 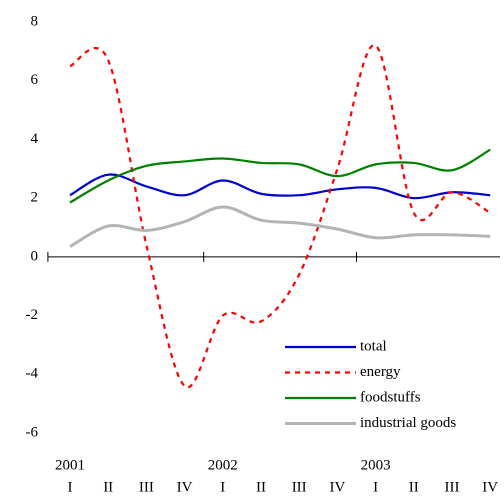 I want to click on y-tick-label: 4, so click(x=35, y=139).